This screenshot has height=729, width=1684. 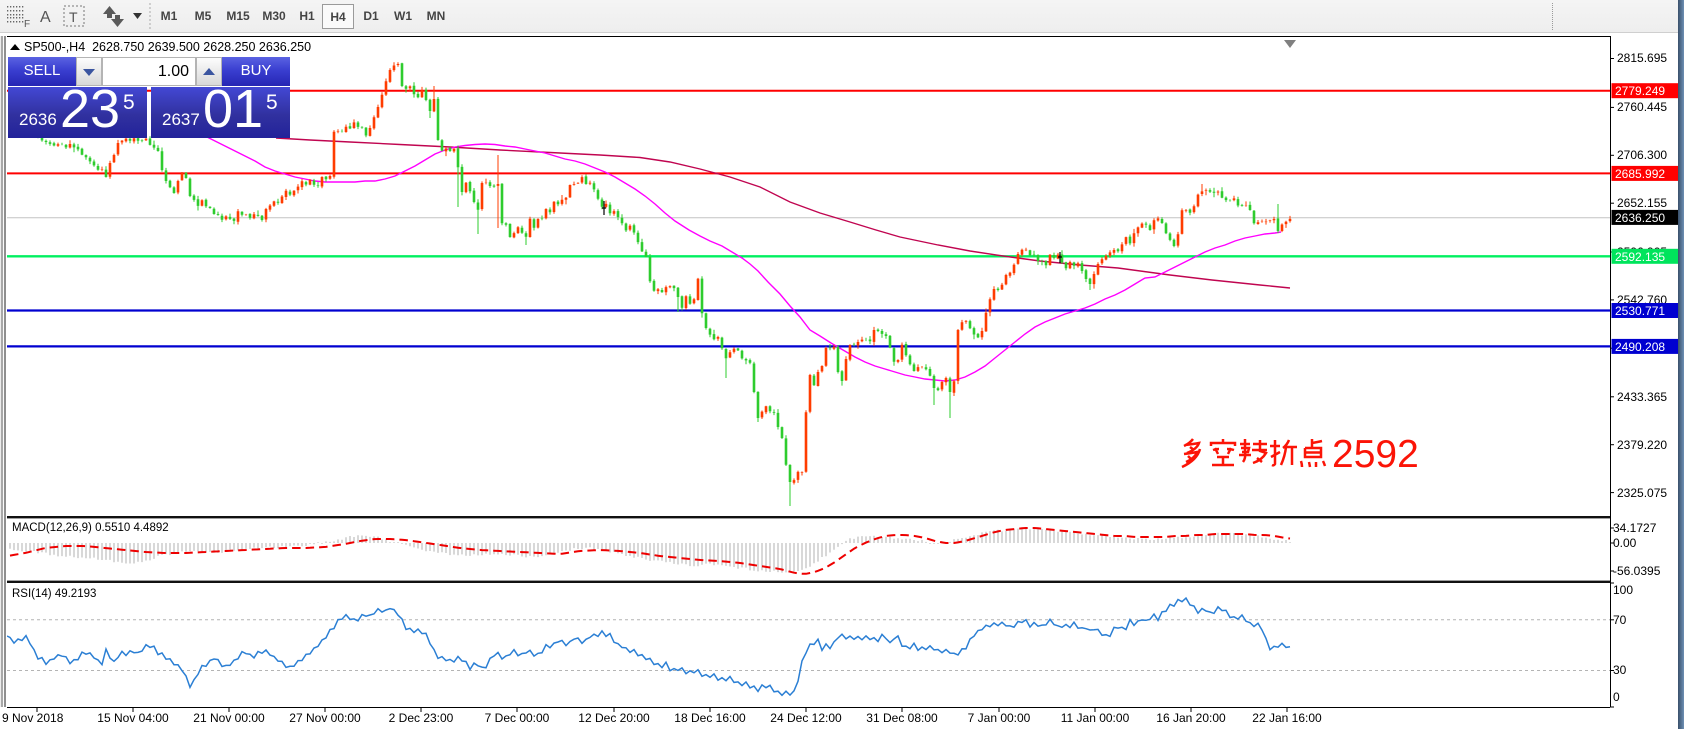 I want to click on svg-text: 2592, so click(x=1375, y=454).